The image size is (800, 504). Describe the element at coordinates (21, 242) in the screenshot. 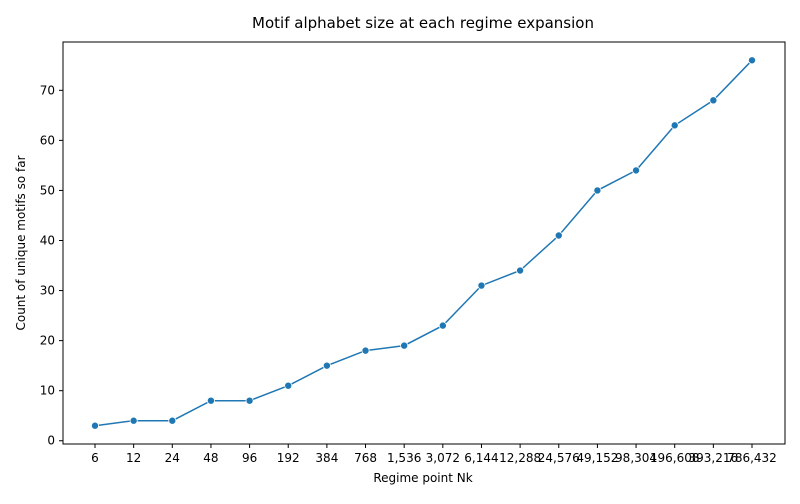

I see `y-axis-label: Count of unique motifs so far` at that location.